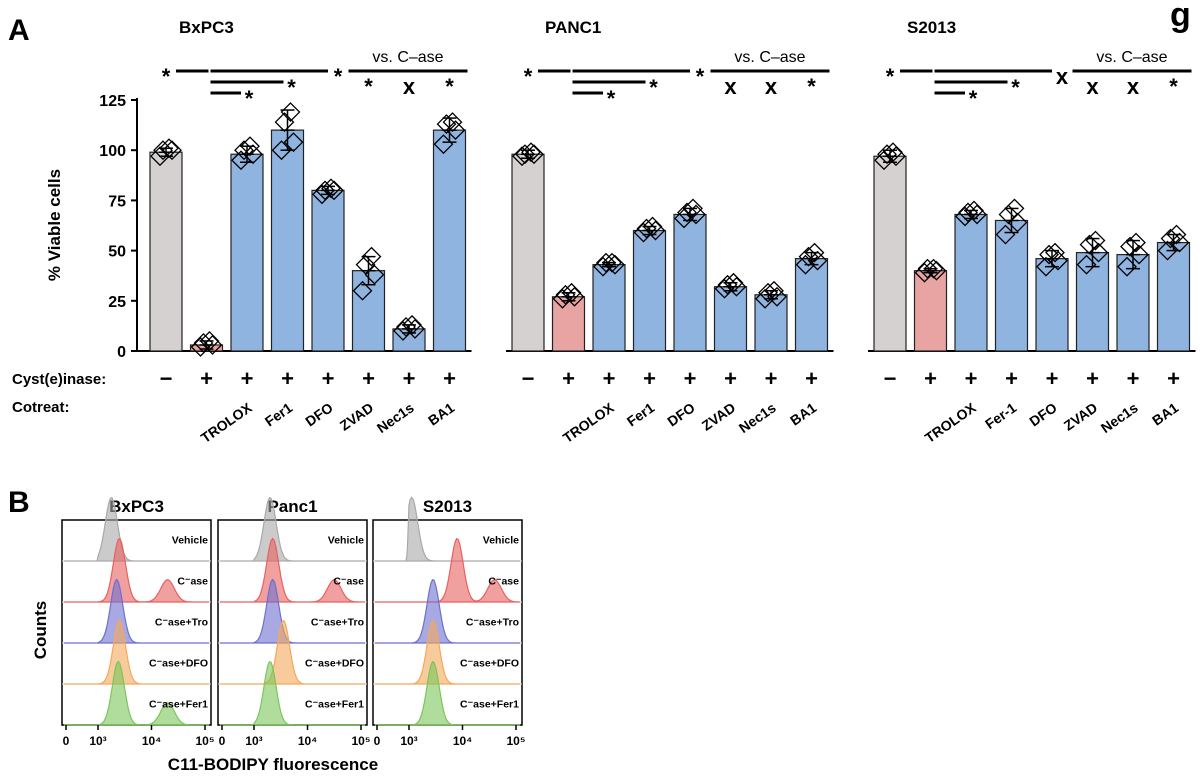 Image resolution: width=1202 pixels, height=778 pixels. I want to click on histogram-row-label: C⁻ase+Fer1, so click(178, 705).